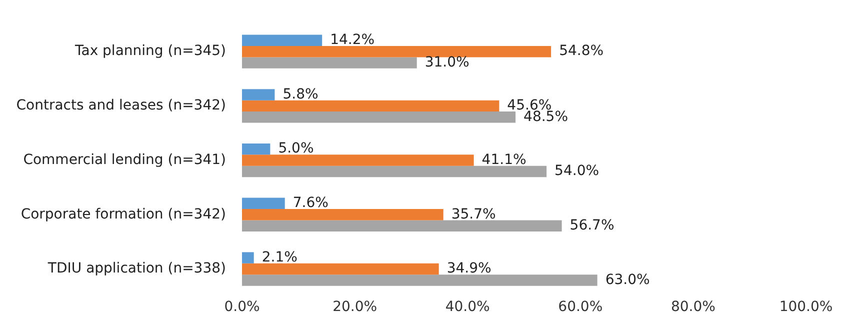  What do you see at coordinates (447, 62) in the screenshot?
I see `data-label: 31.0%` at bounding box center [447, 62].